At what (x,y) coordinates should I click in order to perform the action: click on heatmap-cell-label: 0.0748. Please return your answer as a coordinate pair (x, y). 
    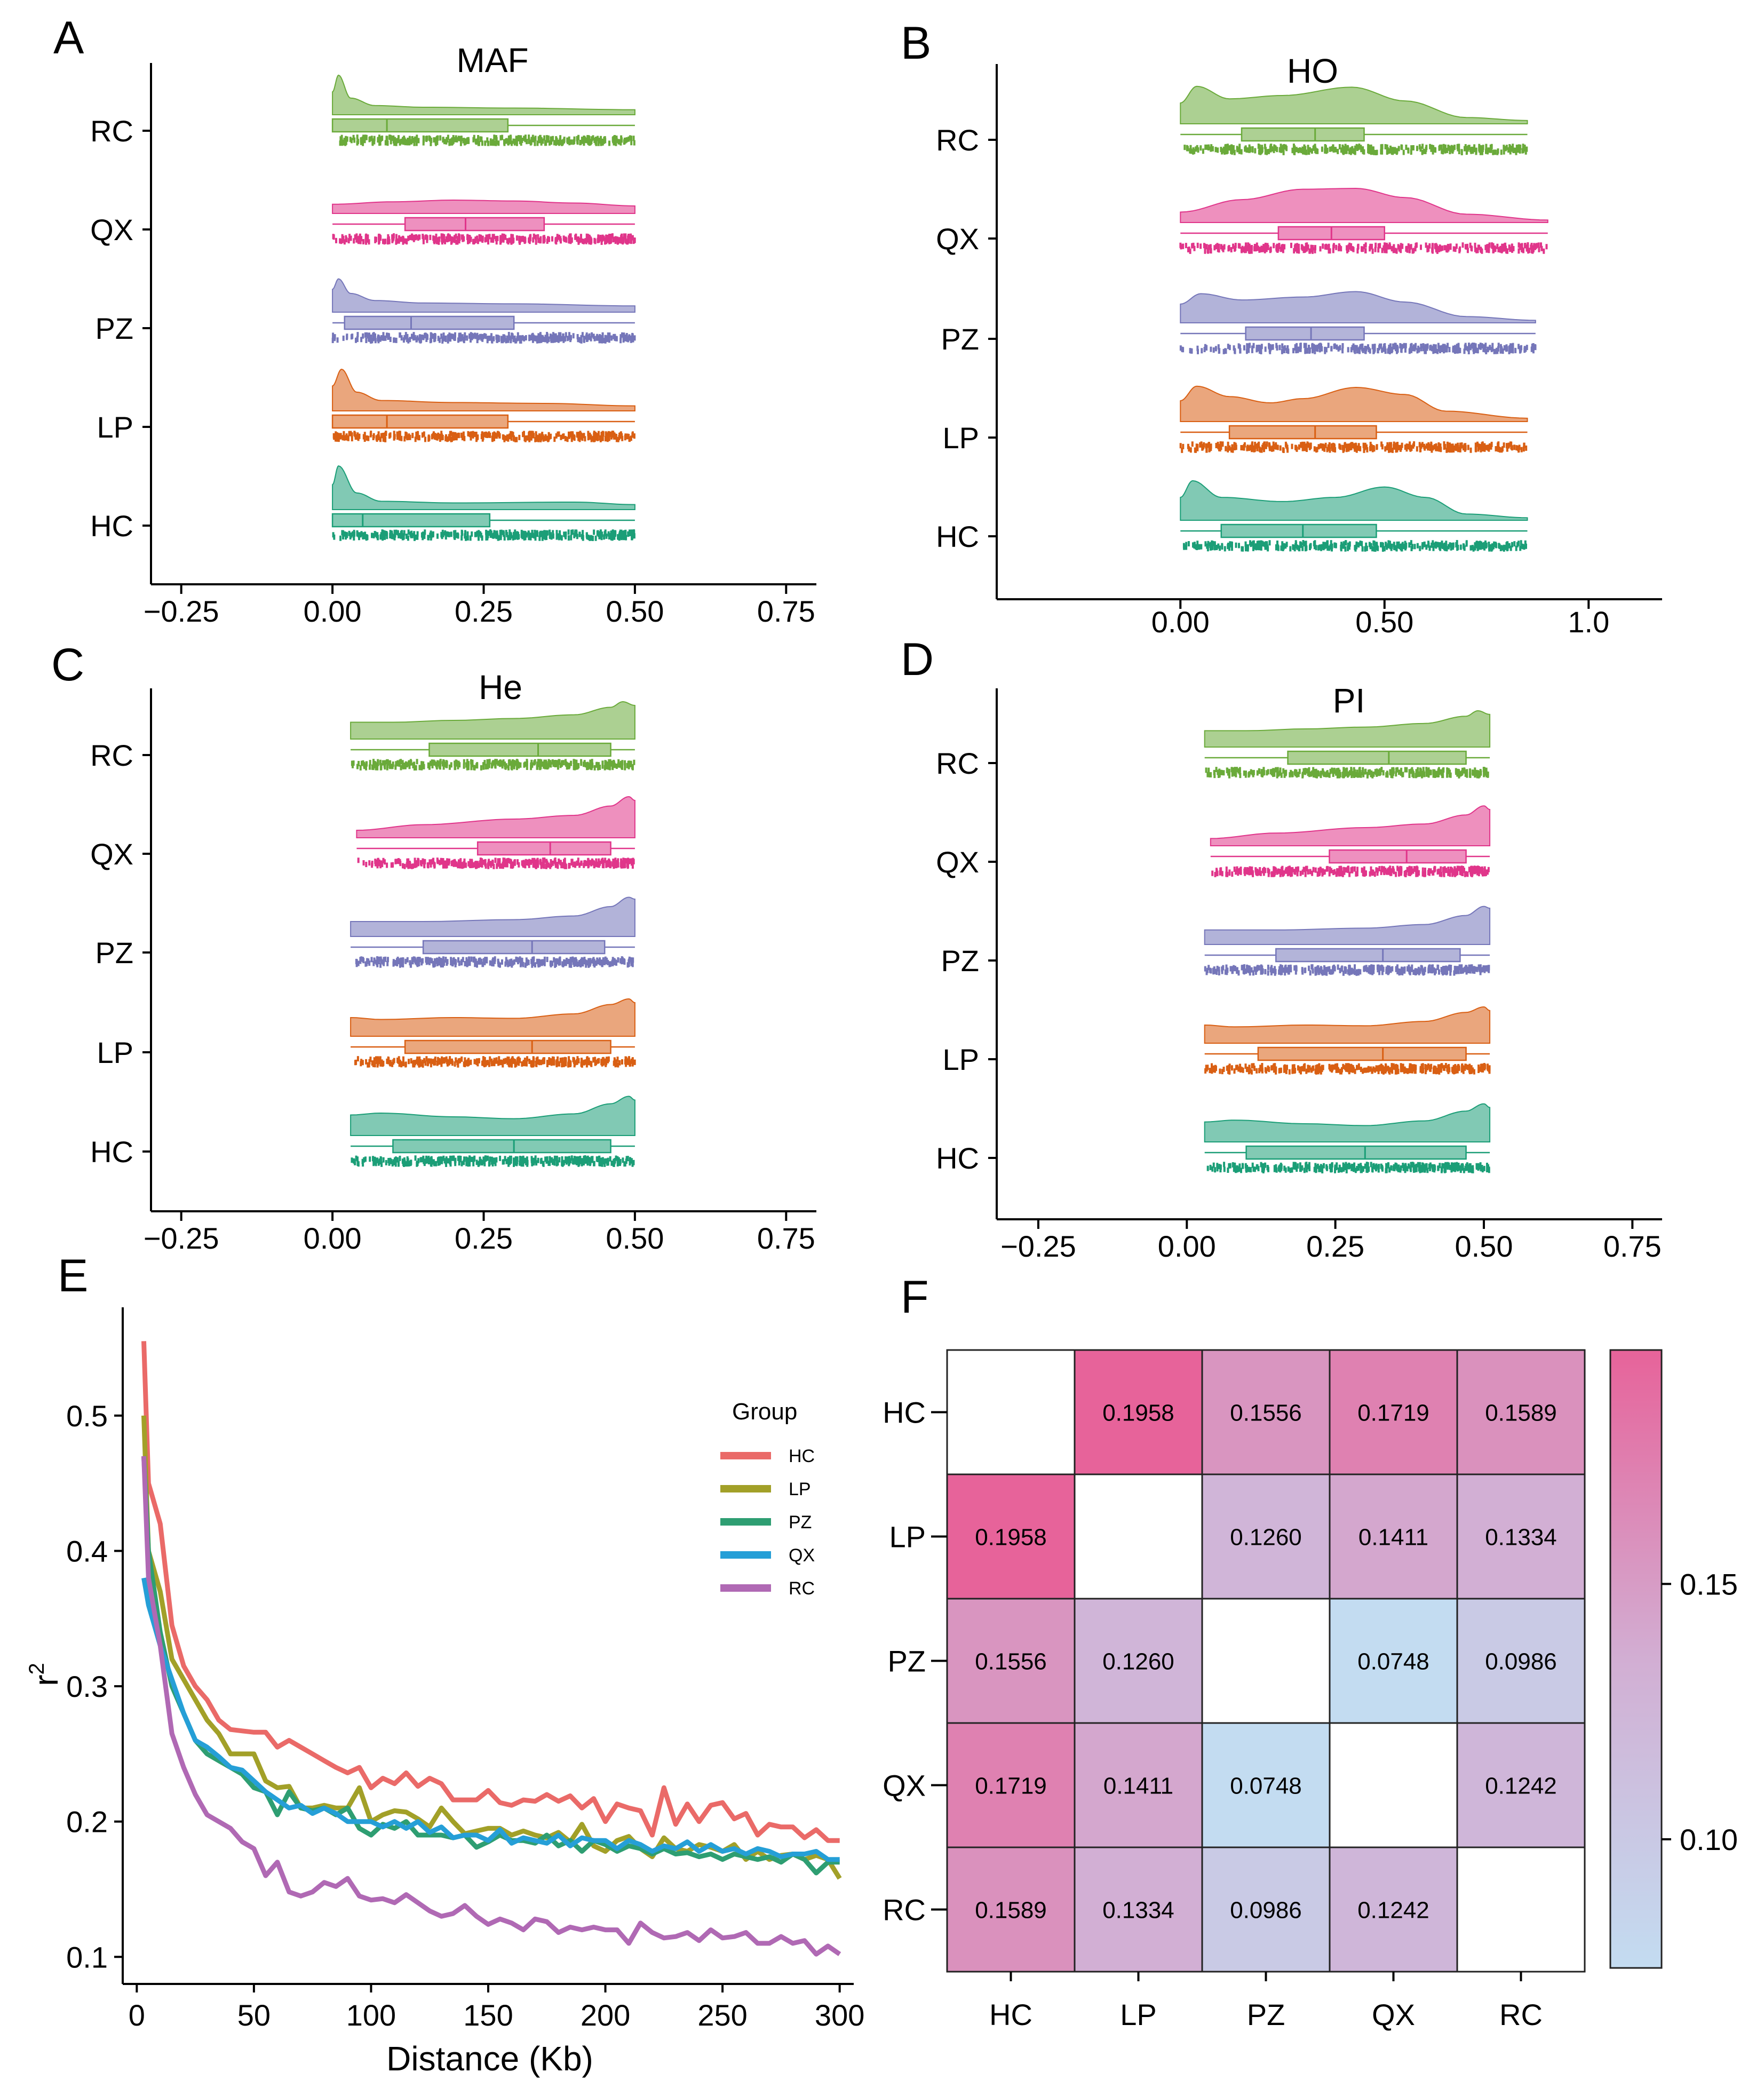
    Looking at the image, I should click on (1393, 1662).